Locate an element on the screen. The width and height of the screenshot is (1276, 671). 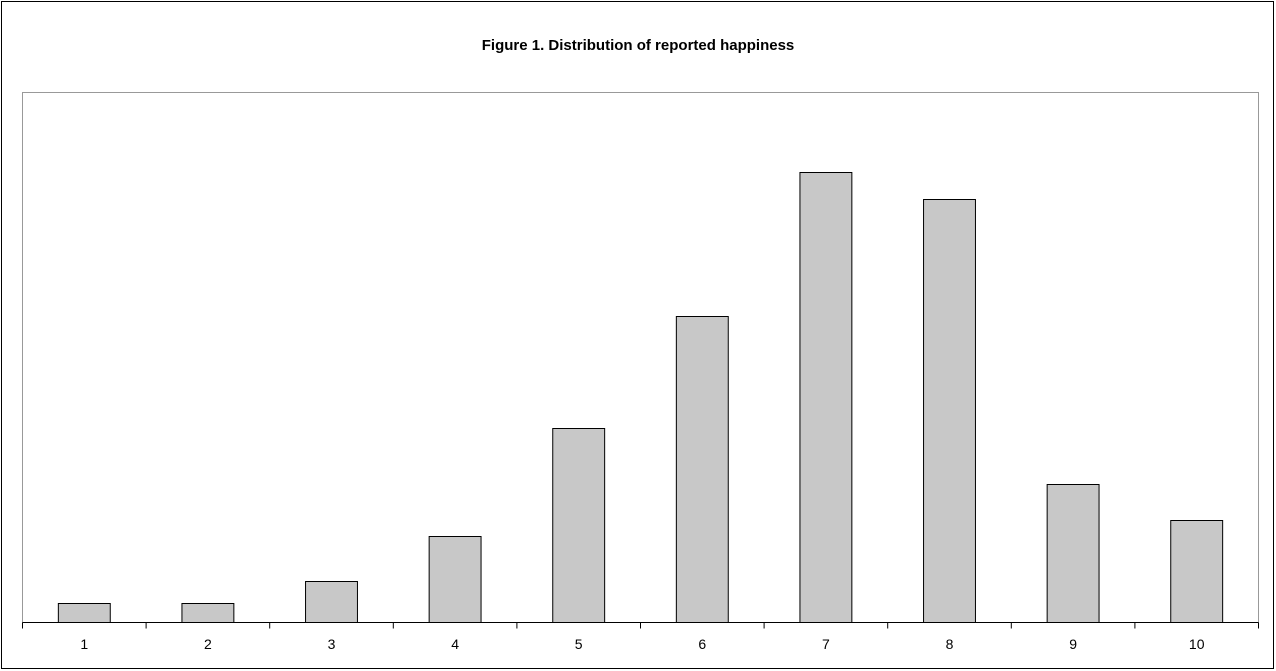
x-tick-label: 8 is located at coordinates (950, 644).